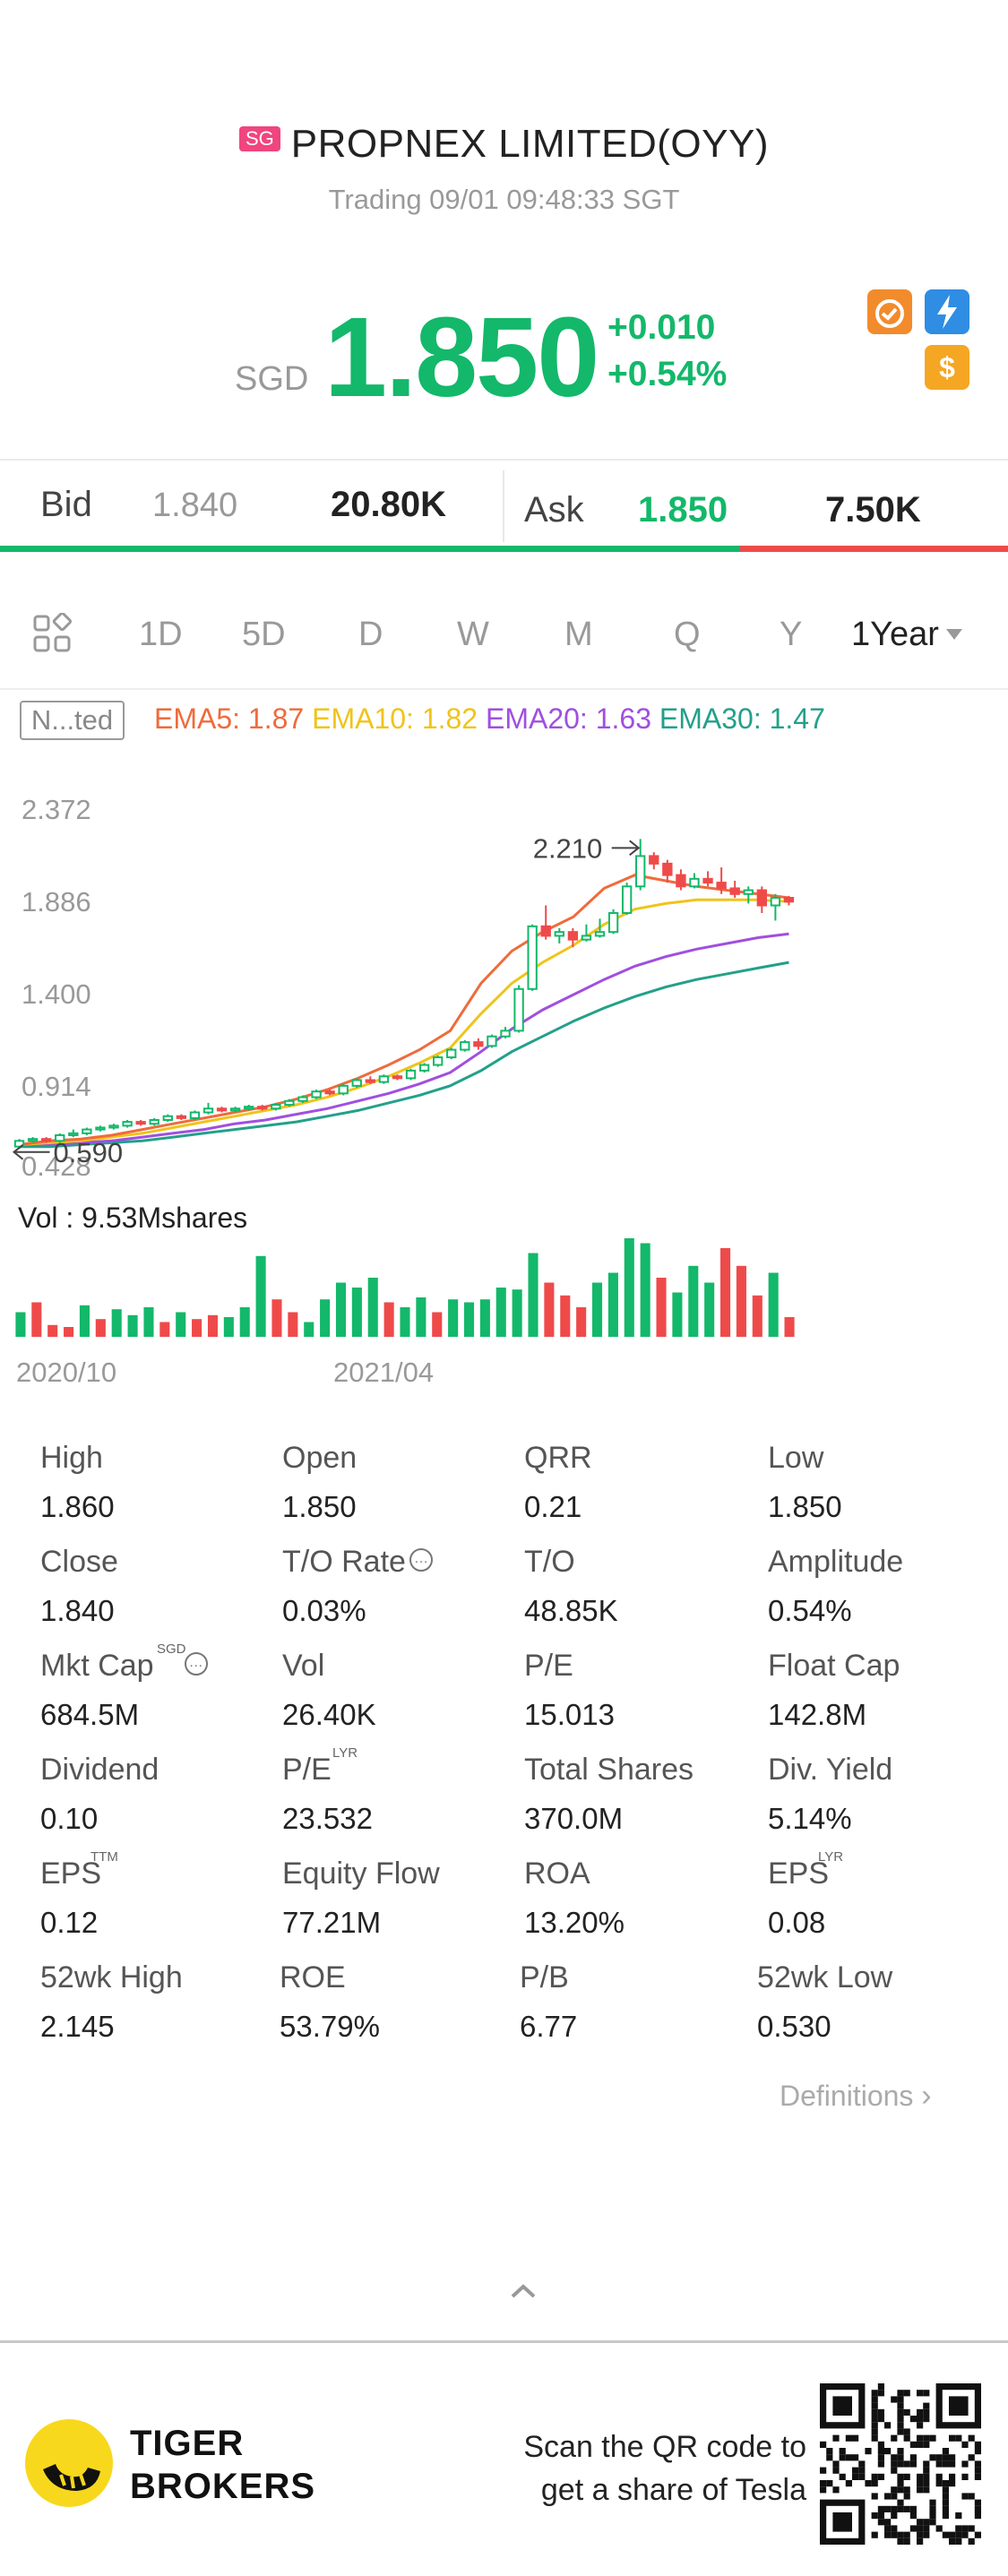  I want to click on stat-value: 684.5M, so click(90, 1715).